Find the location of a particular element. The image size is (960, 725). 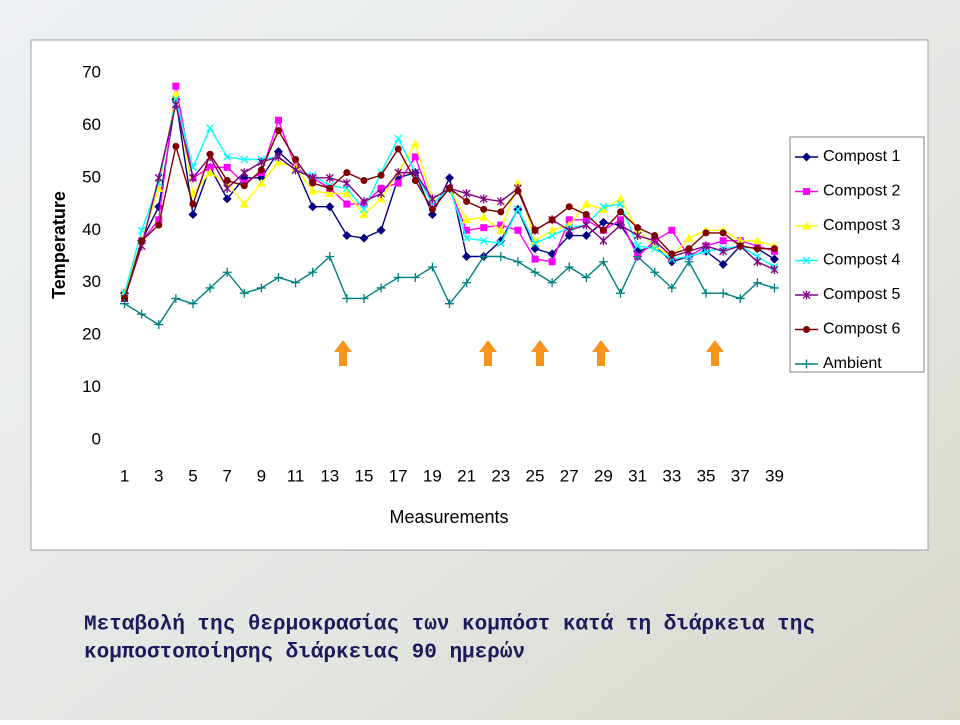

legend-label: Ambient is located at coordinates (852, 363).